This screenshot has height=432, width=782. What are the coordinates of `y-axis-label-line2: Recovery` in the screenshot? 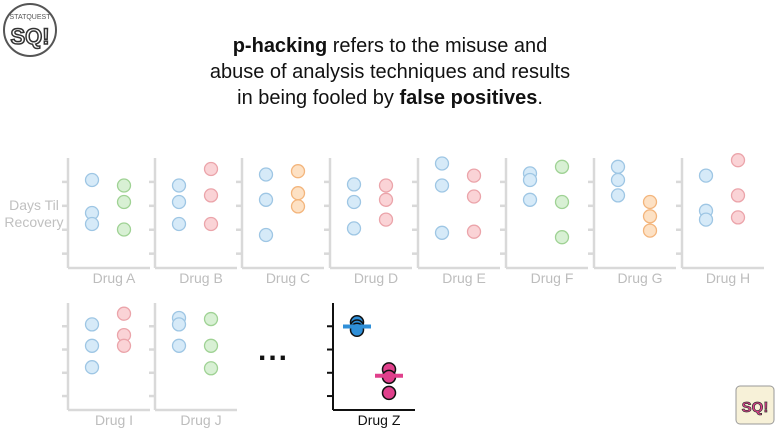 It's located at (33, 222).